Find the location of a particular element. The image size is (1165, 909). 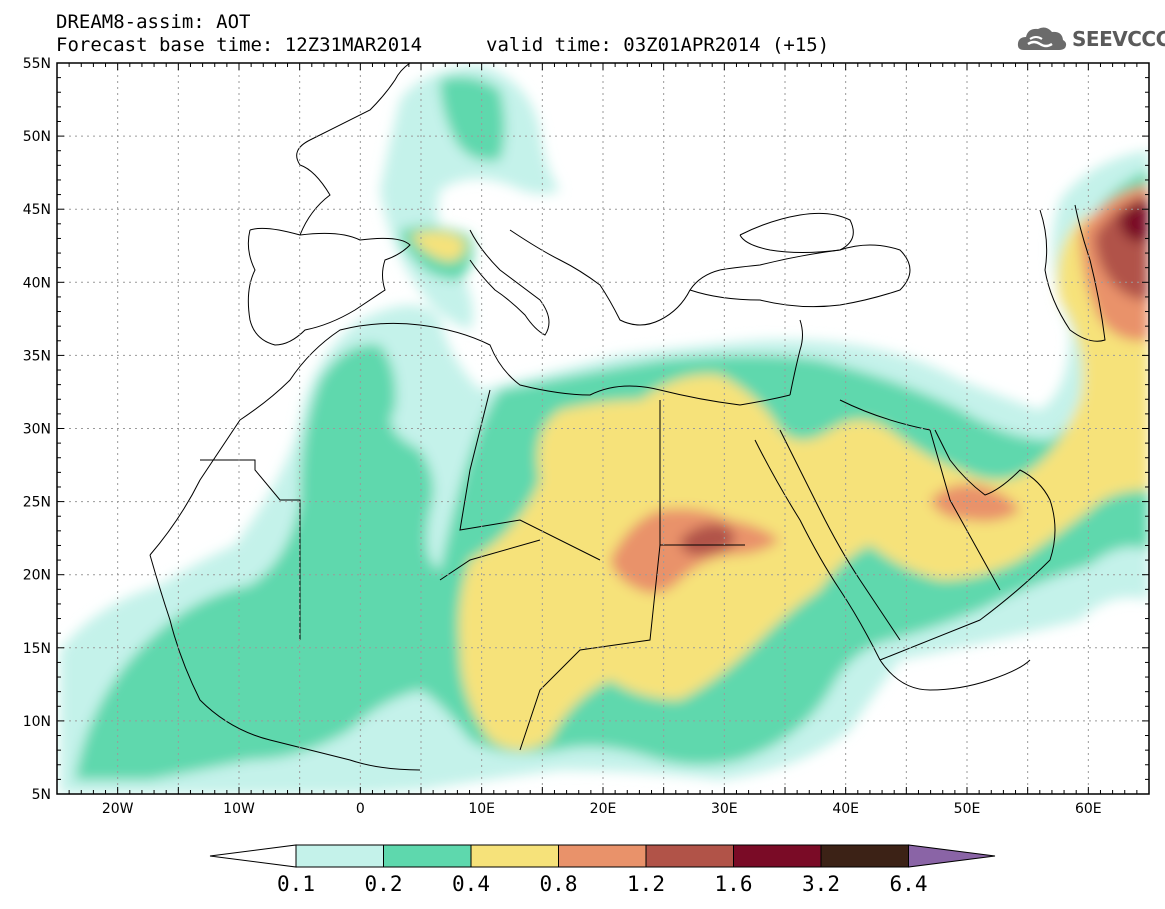

lat-label: 15N is located at coordinates (37, 649).